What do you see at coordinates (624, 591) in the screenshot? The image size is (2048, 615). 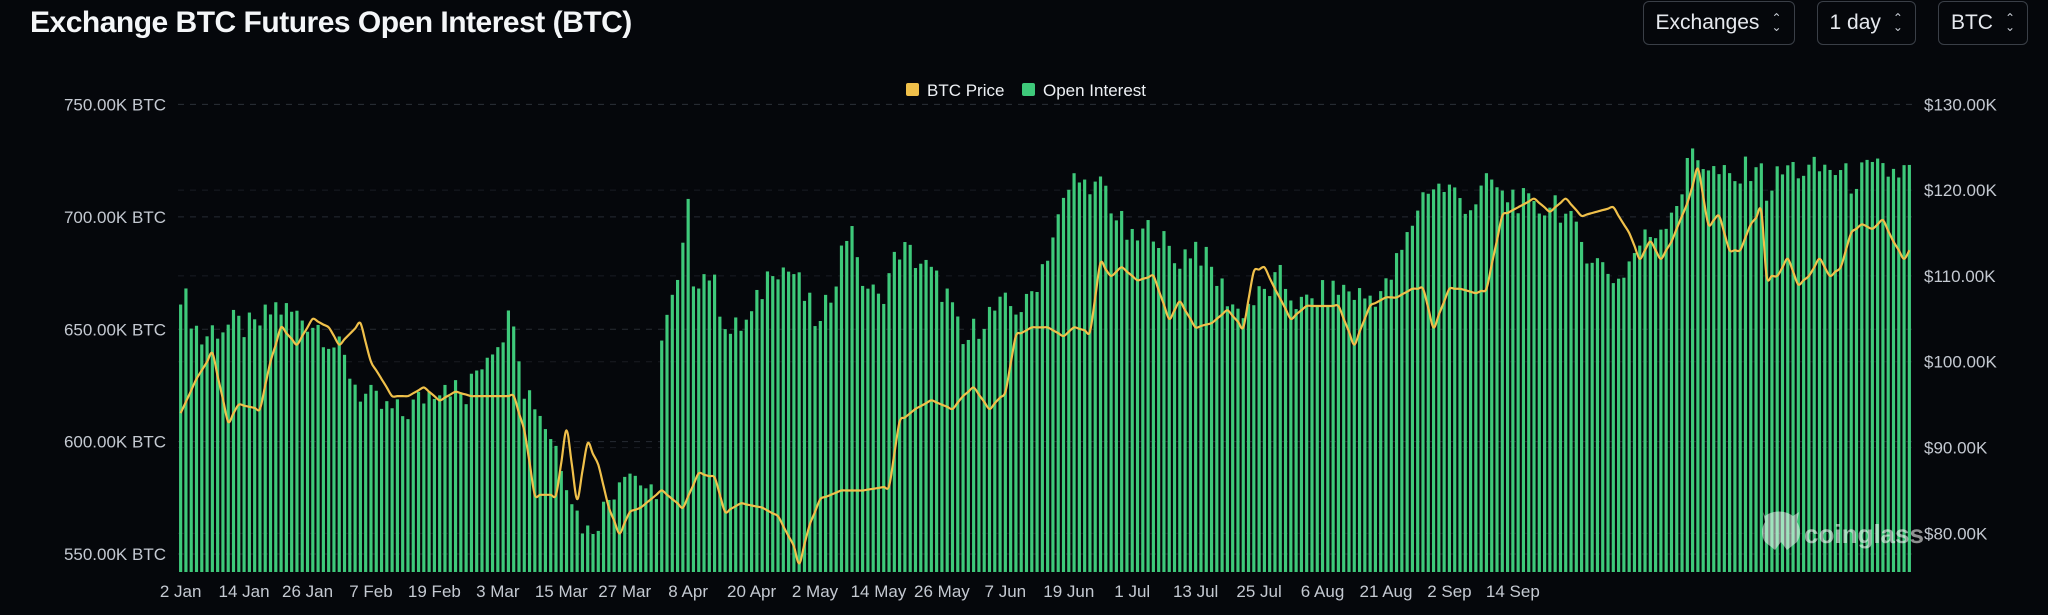 I see `x-axis-tick-label: 27 Mar` at bounding box center [624, 591].